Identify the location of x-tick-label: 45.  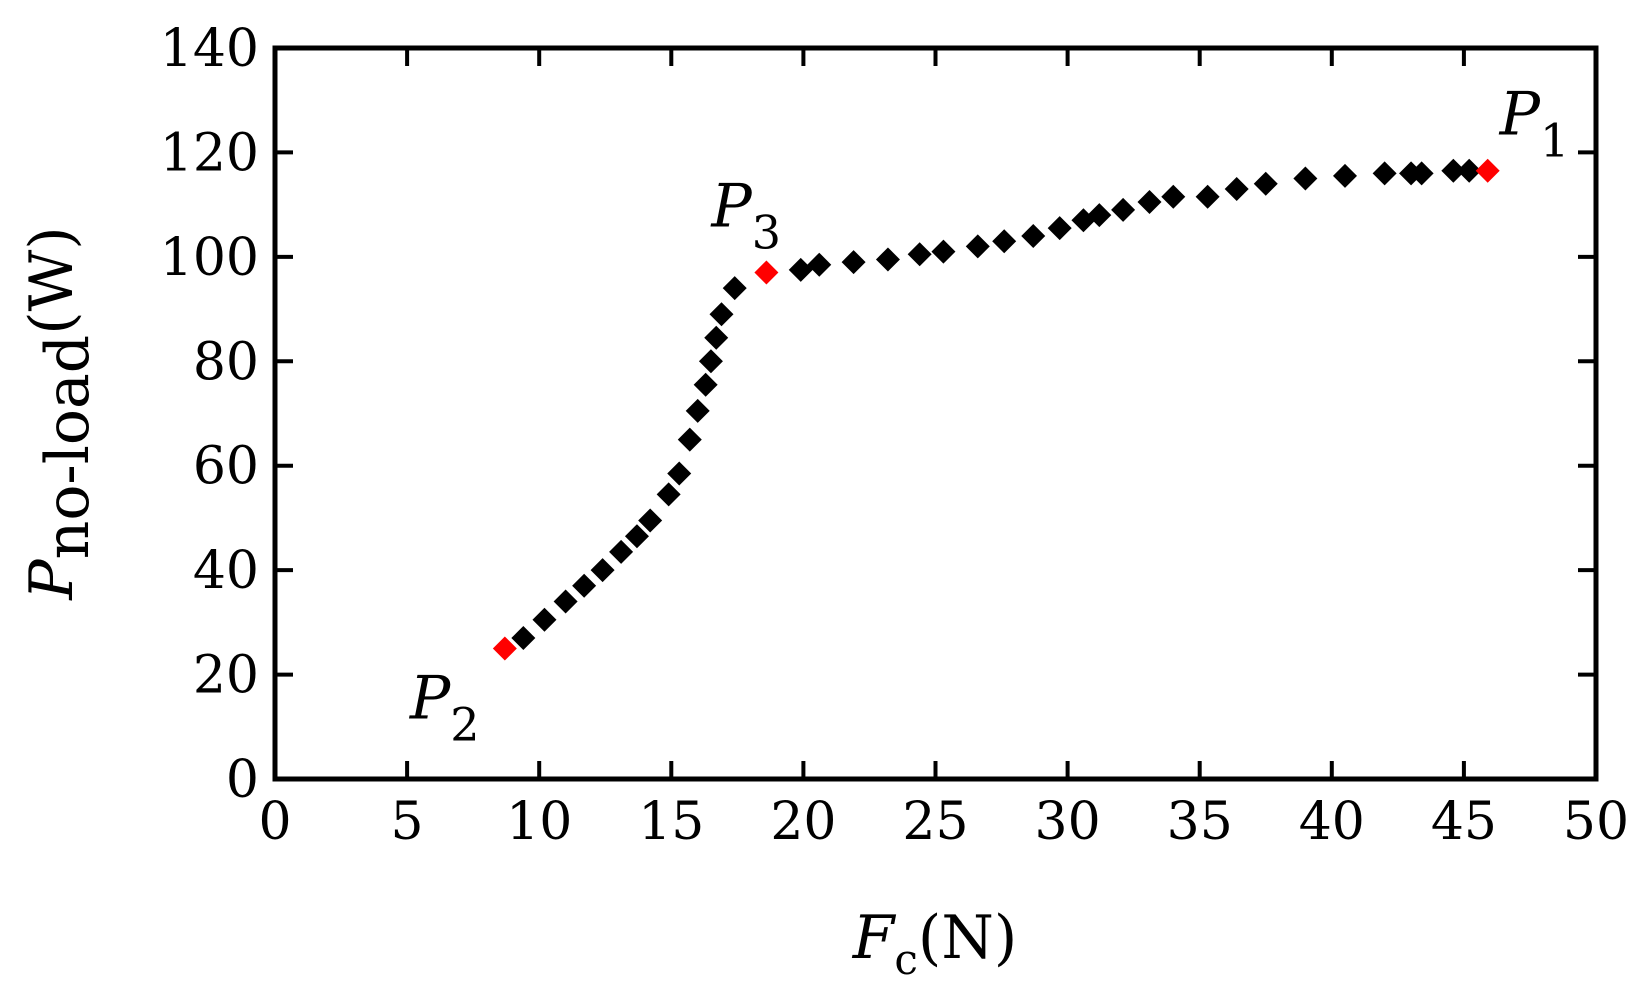
(1464, 822).